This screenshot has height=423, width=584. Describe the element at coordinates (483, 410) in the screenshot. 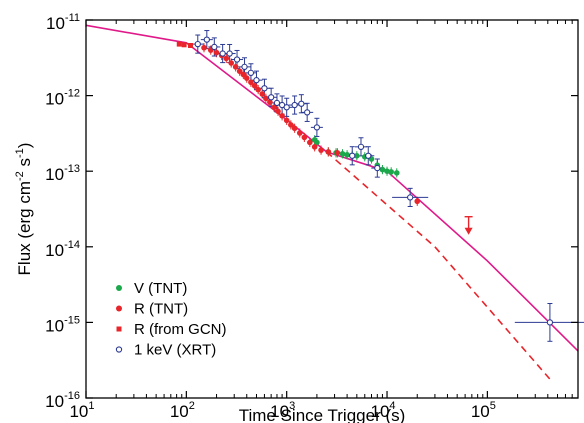

I see `x-tick-label: 10⁵` at that location.